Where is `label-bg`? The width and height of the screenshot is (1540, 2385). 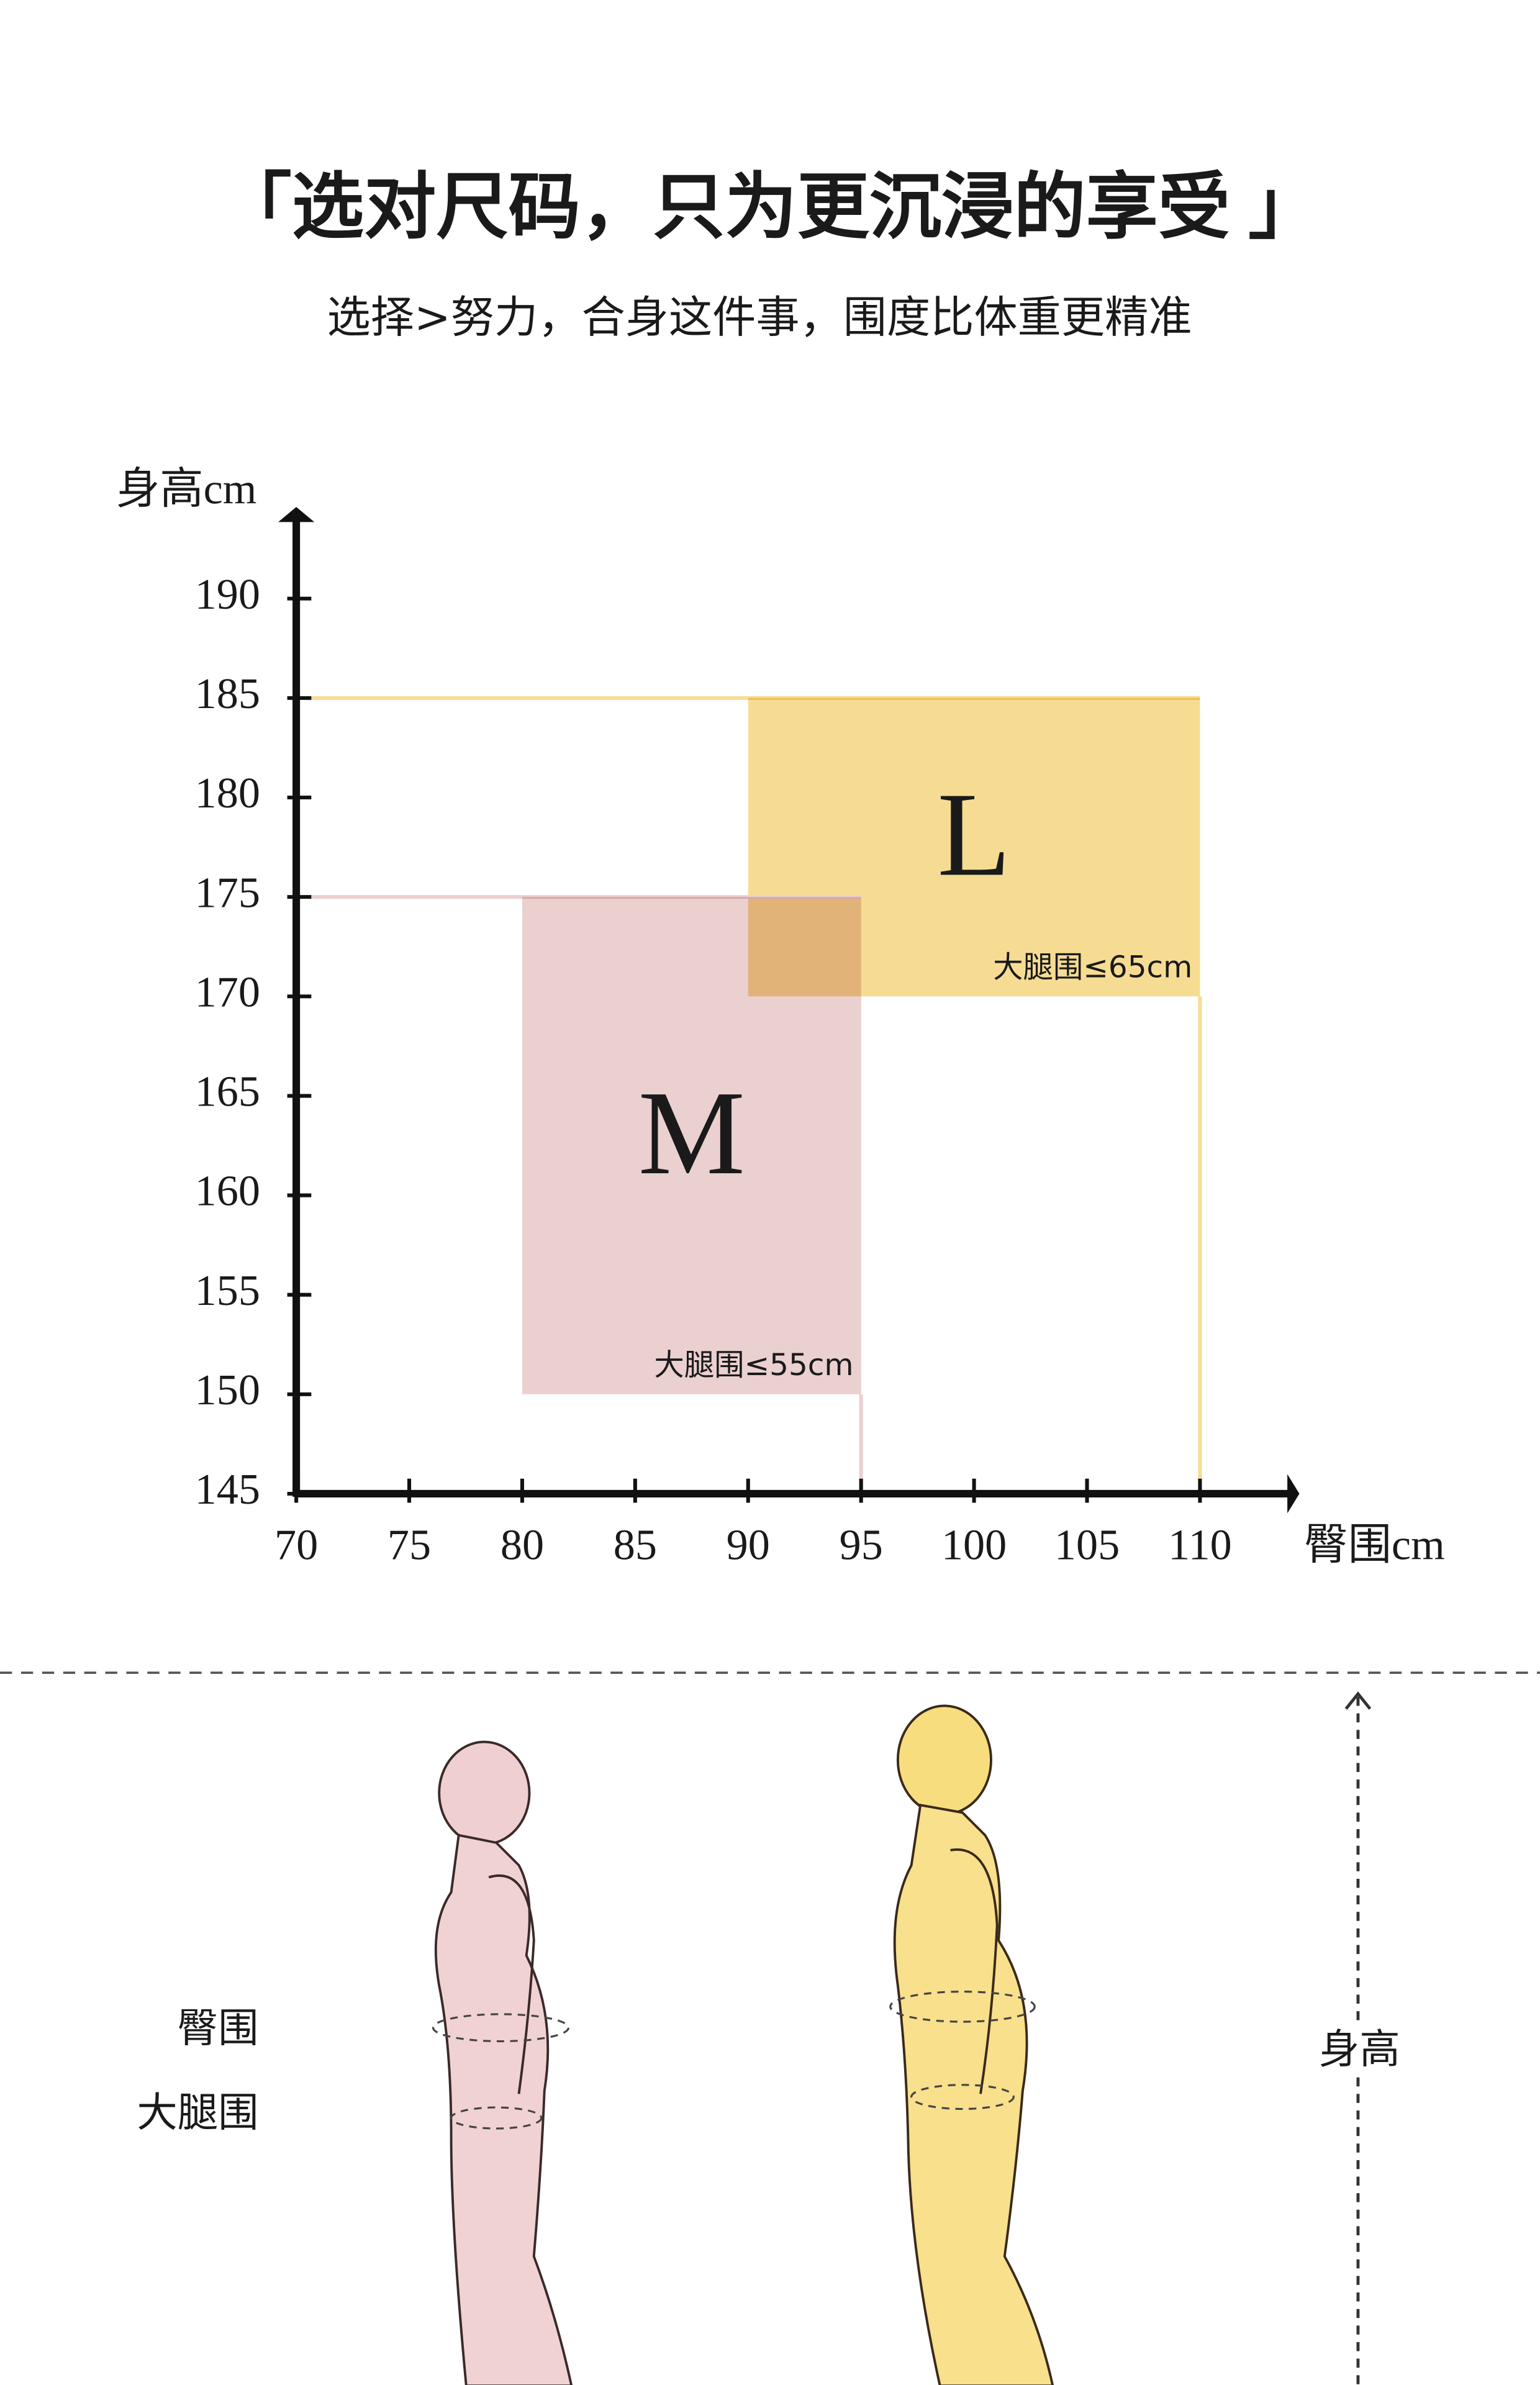 label-bg is located at coordinates (1359, 2050).